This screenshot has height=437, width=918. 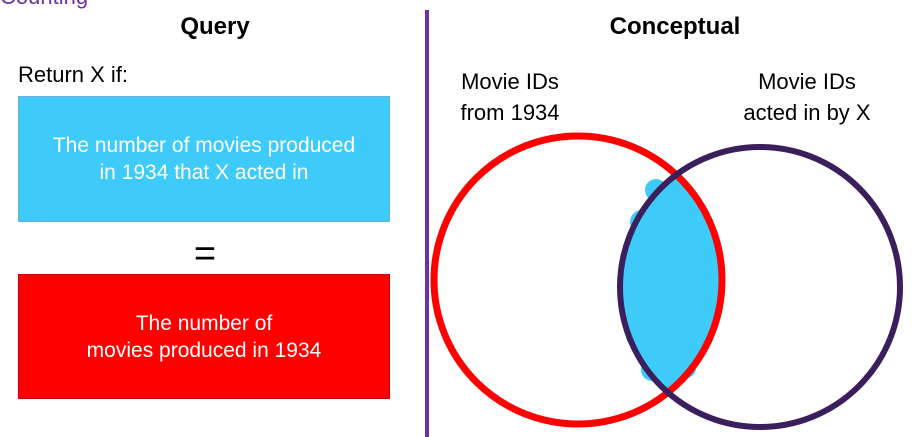 What do you see at coordinates (427, 223) in the screenshot?
I see `section-divider` at bounding box center [427, 223].